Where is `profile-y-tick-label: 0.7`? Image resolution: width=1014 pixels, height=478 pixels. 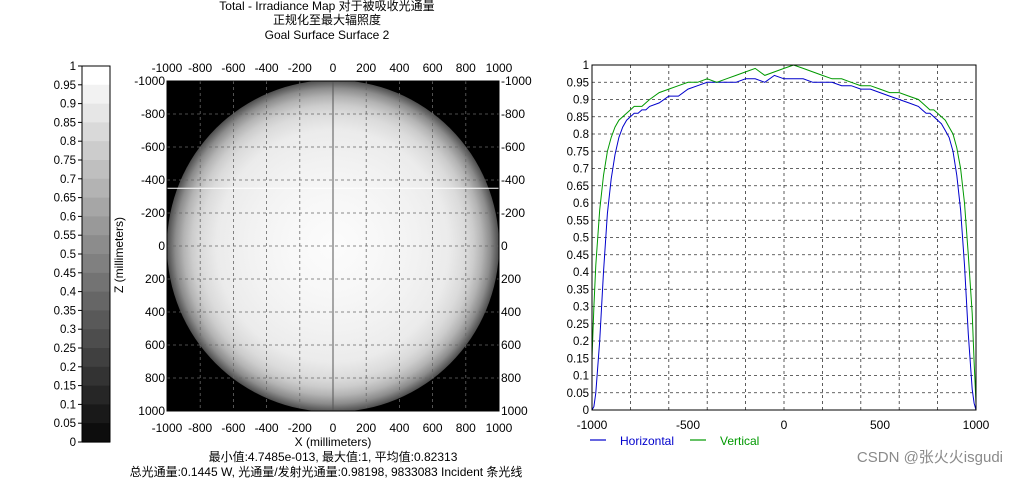 profile-y-tick-label: 0.7 is located at coordinates (581, 170).